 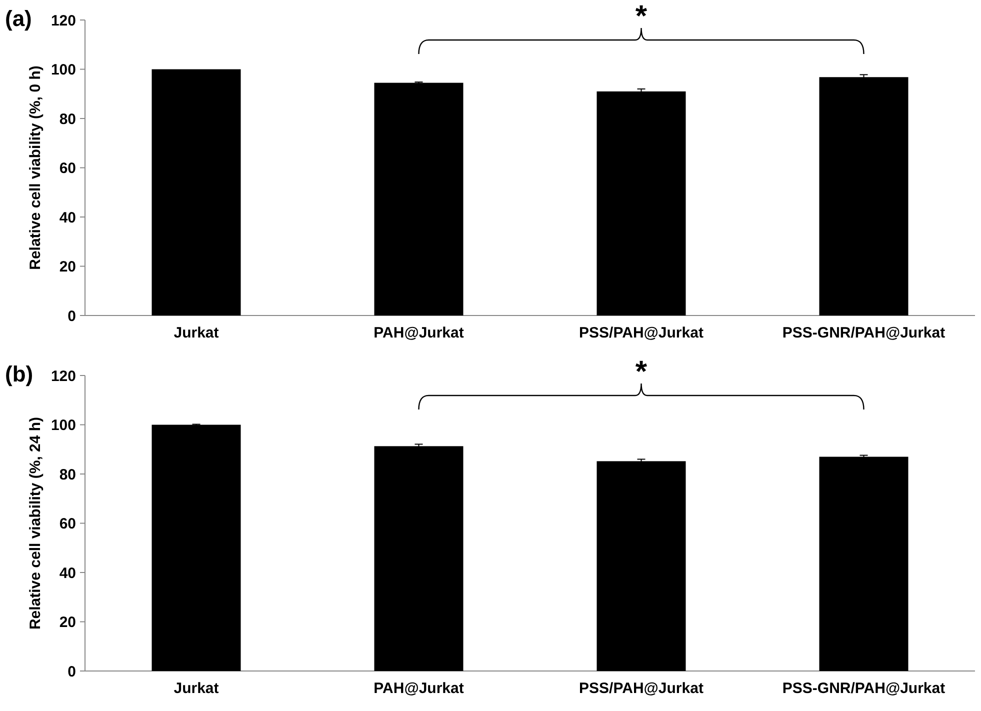 What do you see at coordinates (35, 168) in the screenshot?
I see `y-axis-title: Relative cell viability (%, 0 h)` at bounding box center [35, 168].